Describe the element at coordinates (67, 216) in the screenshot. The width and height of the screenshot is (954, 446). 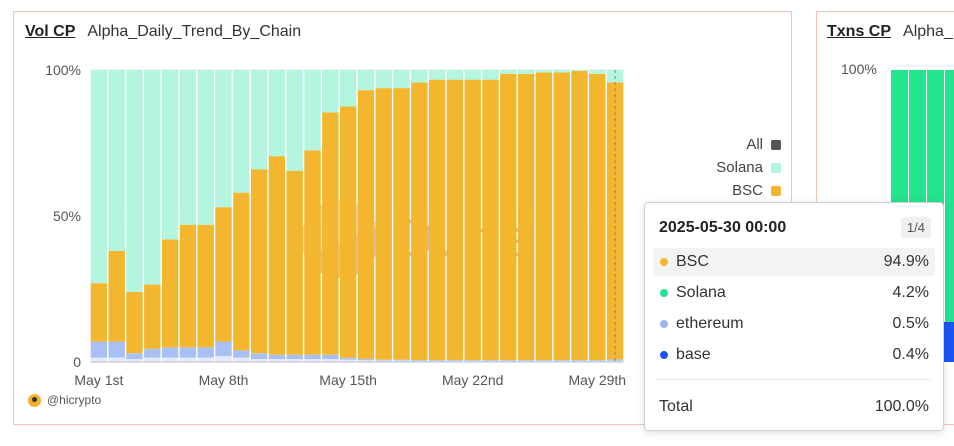
I see `y-tick-label: 50%` at that location.